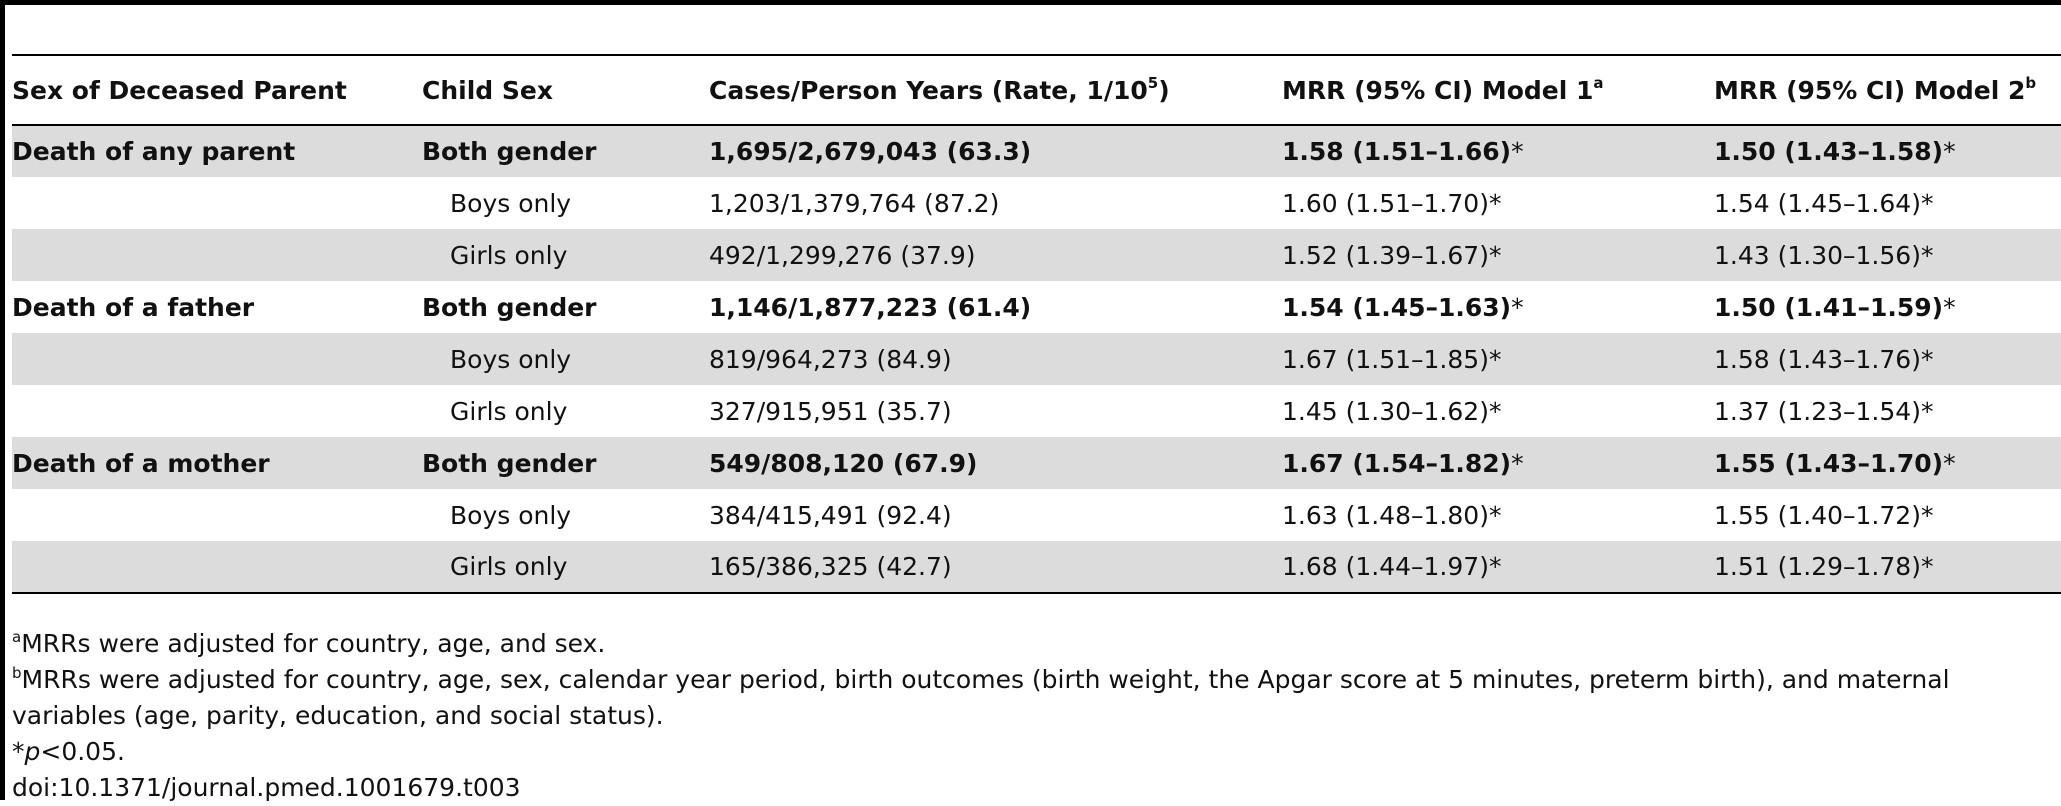 This screenshot has height=806, width=2061. What do you see at coordinates (1403, 151) in the screenshot?
I see `model1-cell: 1.58 (1.51–1.66)*` at bounding box center [1403, 151].